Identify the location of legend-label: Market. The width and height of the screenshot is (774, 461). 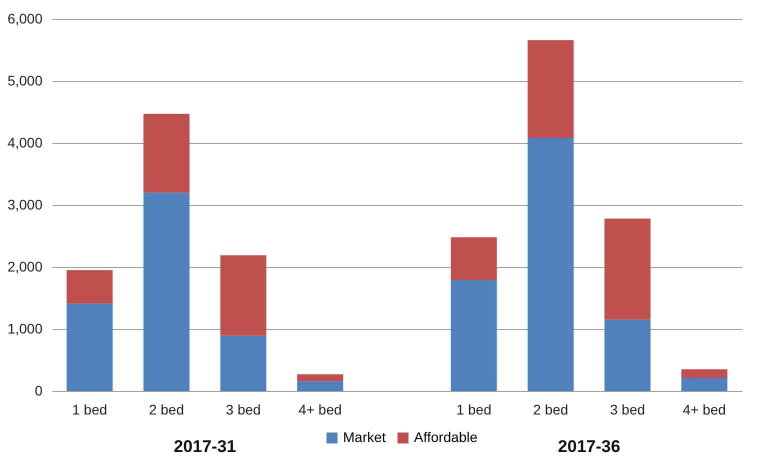
(364, 437).